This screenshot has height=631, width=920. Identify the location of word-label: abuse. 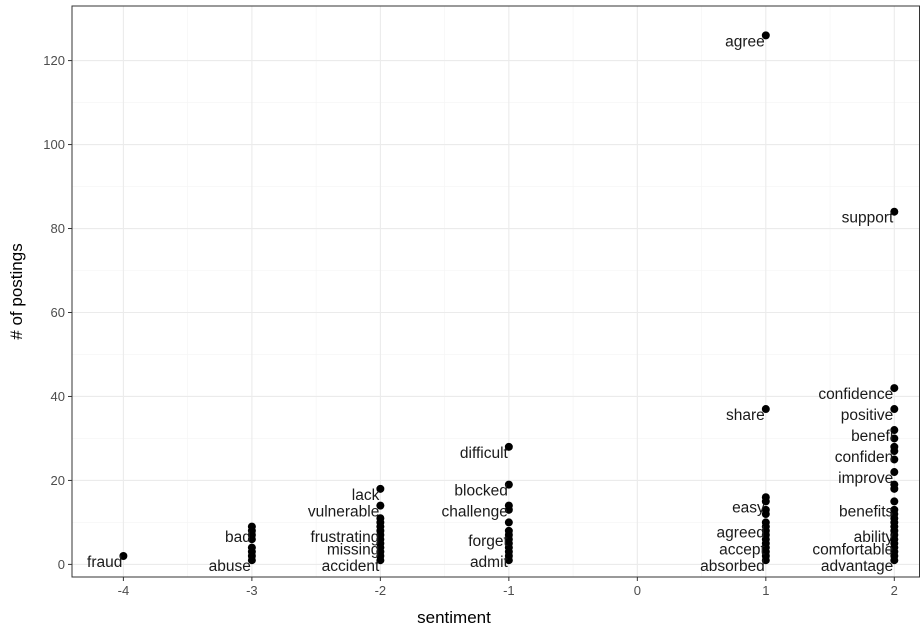
(230, 566).